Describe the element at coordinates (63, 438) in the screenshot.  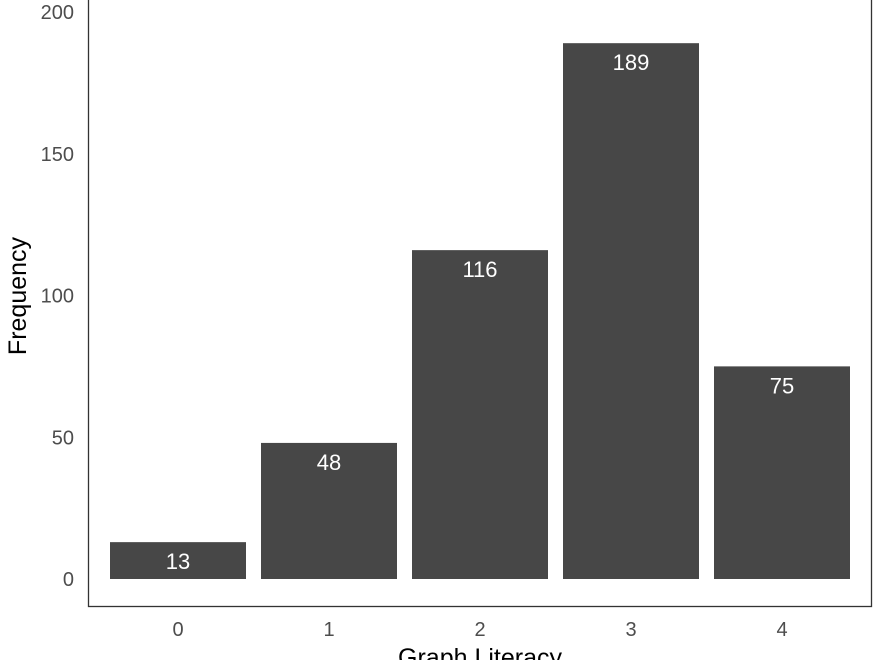
I see `y-tick-label-50: 50` at that location.